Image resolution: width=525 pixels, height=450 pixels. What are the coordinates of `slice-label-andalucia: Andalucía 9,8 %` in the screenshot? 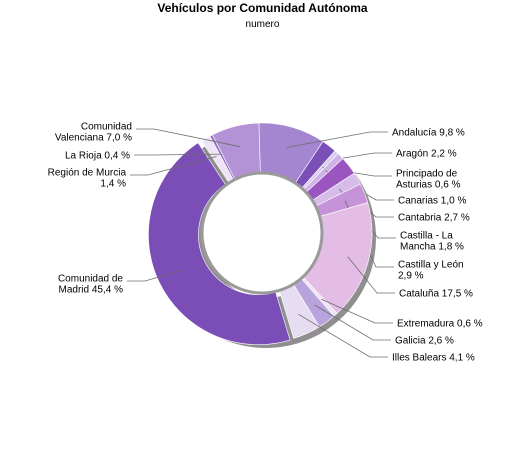 It's located at (428, 133).